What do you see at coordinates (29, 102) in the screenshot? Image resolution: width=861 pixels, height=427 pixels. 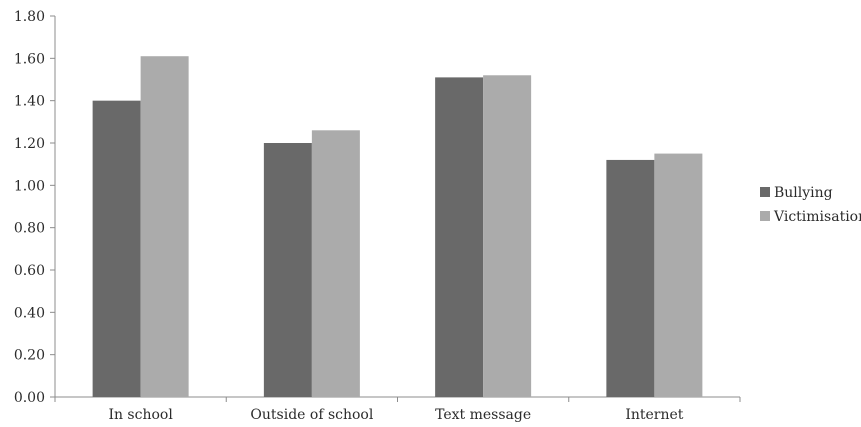 I see `y-tick-label: 1.40` at bounding box center [29, 102].